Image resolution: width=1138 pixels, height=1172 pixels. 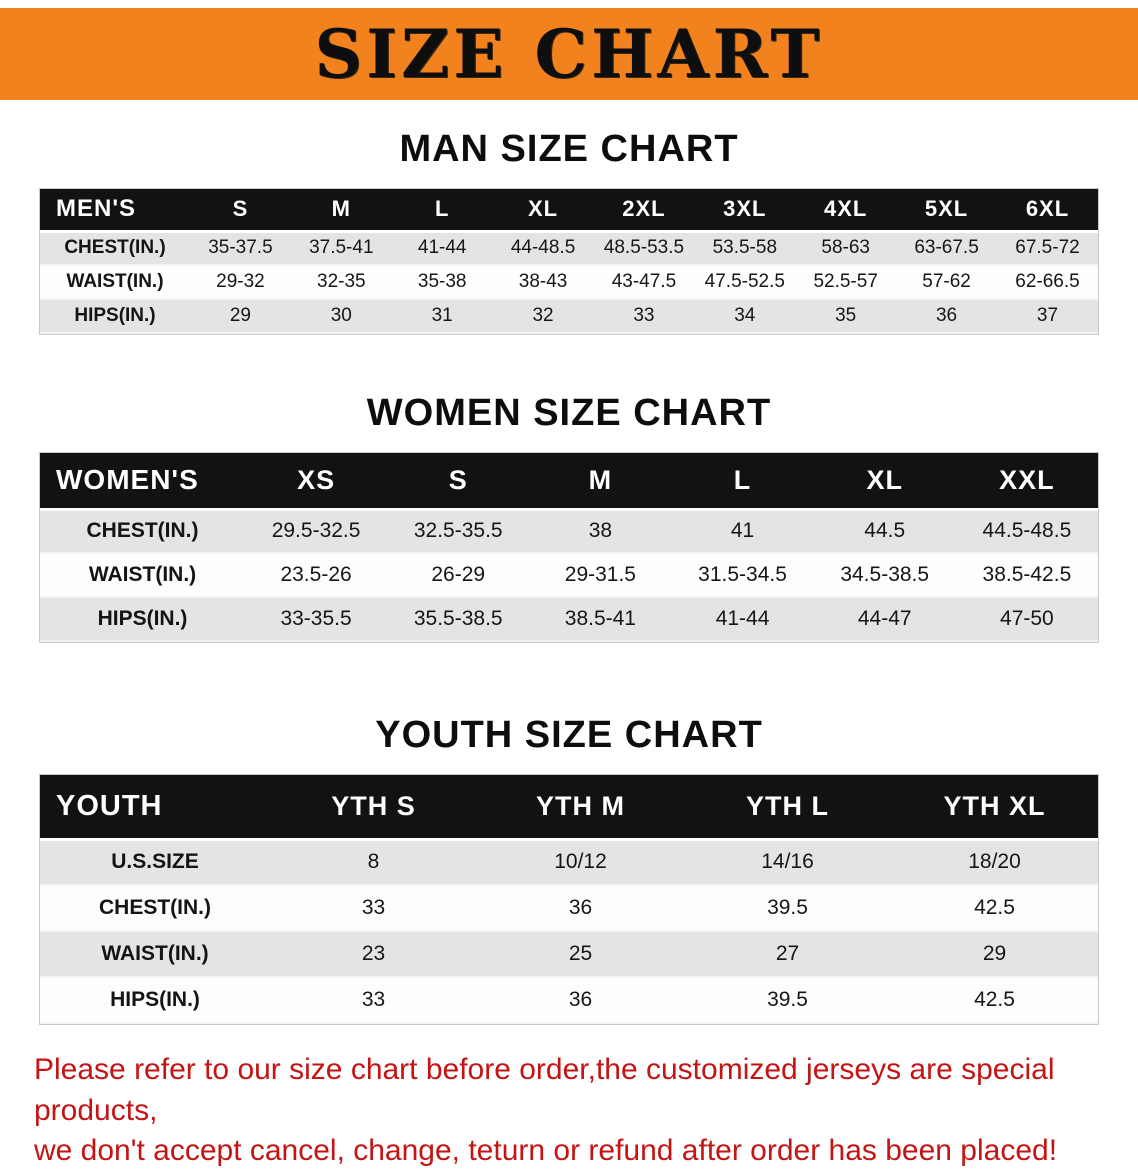 I want to click on size-value-cell: 29-31.5, so click(x=600, y=574).